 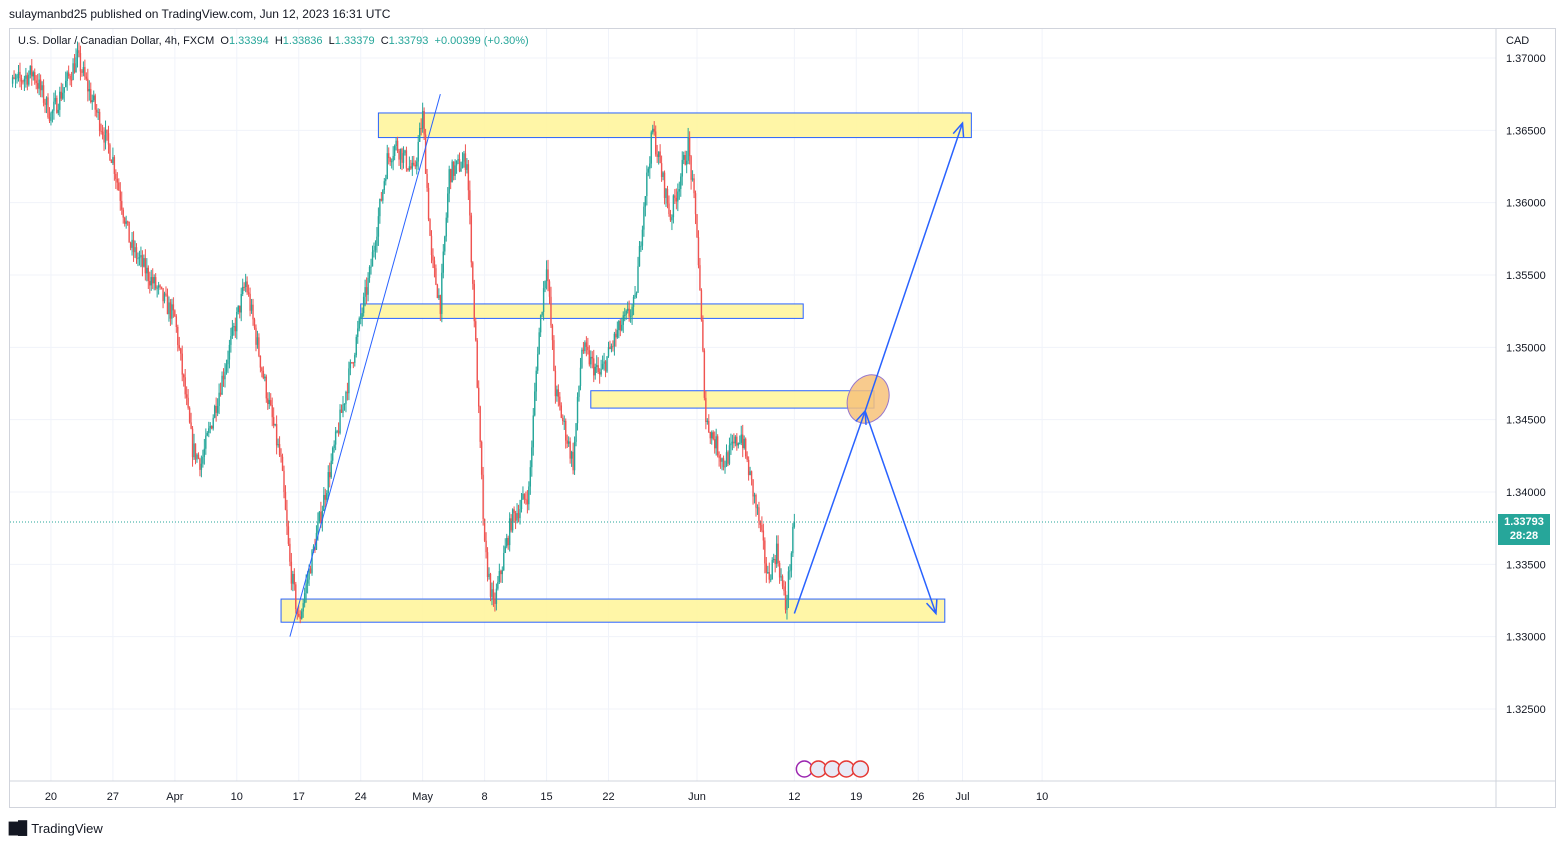 What do you see at coordinates (18, 827) in the screenshot?
I see `tradingview-logo-icon: ▇█` at bounding box center [18, 827].